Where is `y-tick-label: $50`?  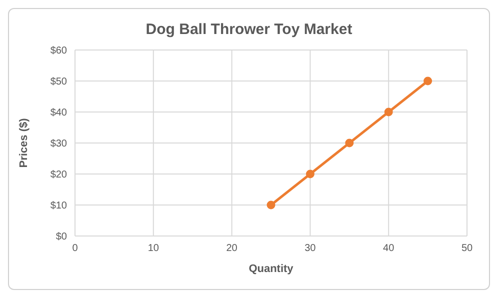
y-tick-label: $50 is located at coordinates (59, 82).